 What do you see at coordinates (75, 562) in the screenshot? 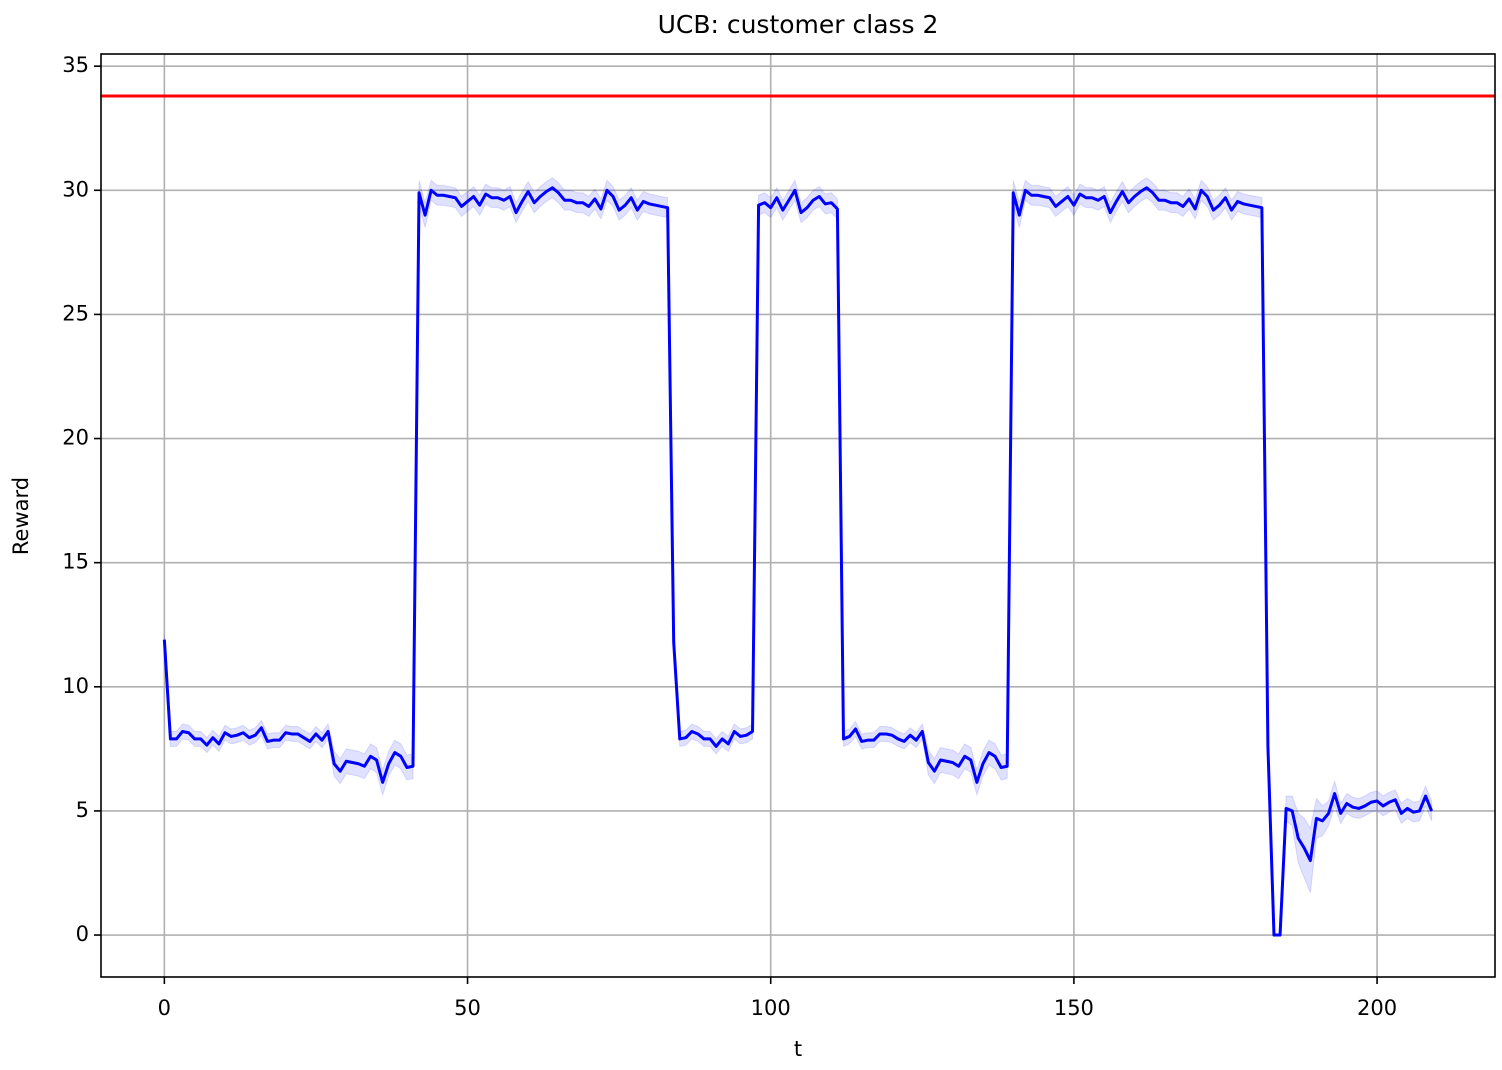
I see `y-tick-label: 15` at bounding box center [75, 562].